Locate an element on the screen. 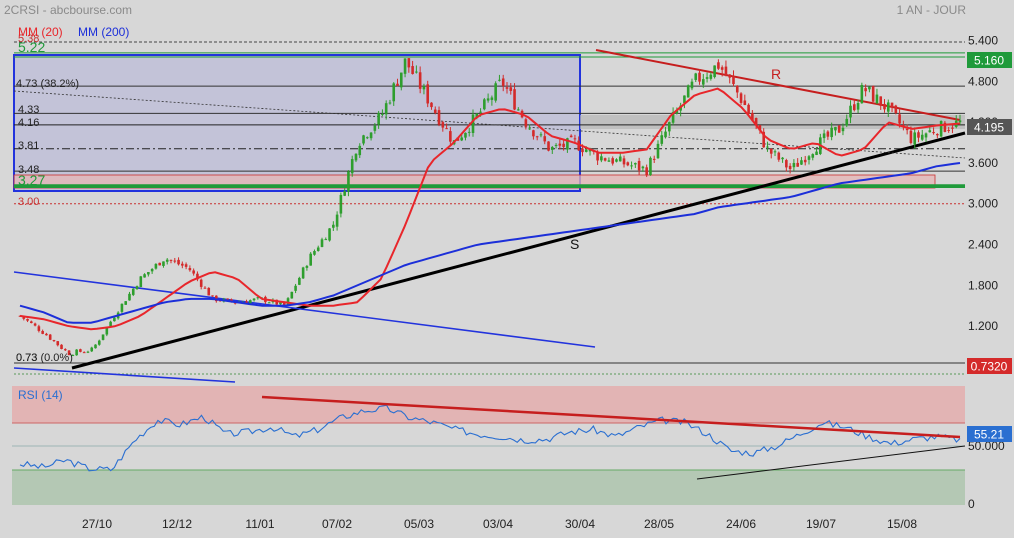  legend-ma200: MM (200) is located at coordinates (103, 32).